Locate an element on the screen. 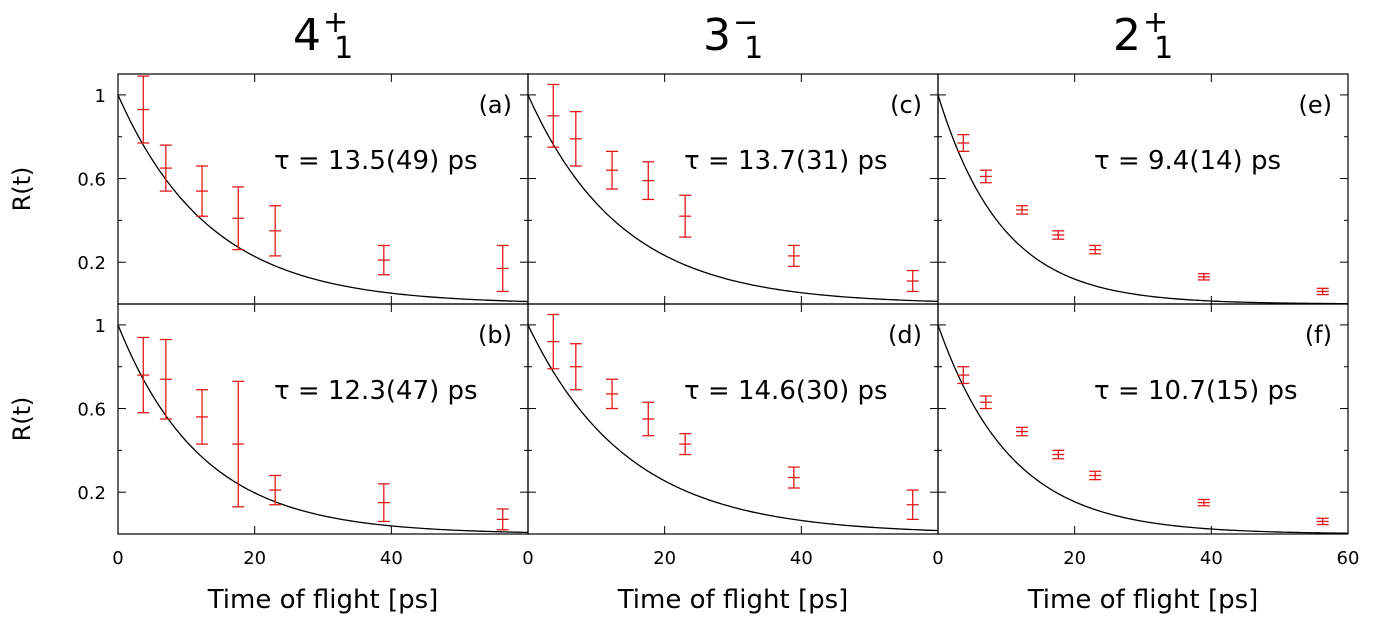 The image size is (1387, 620). column-title: 2+ 1 is located at coordinates (1143, 35).